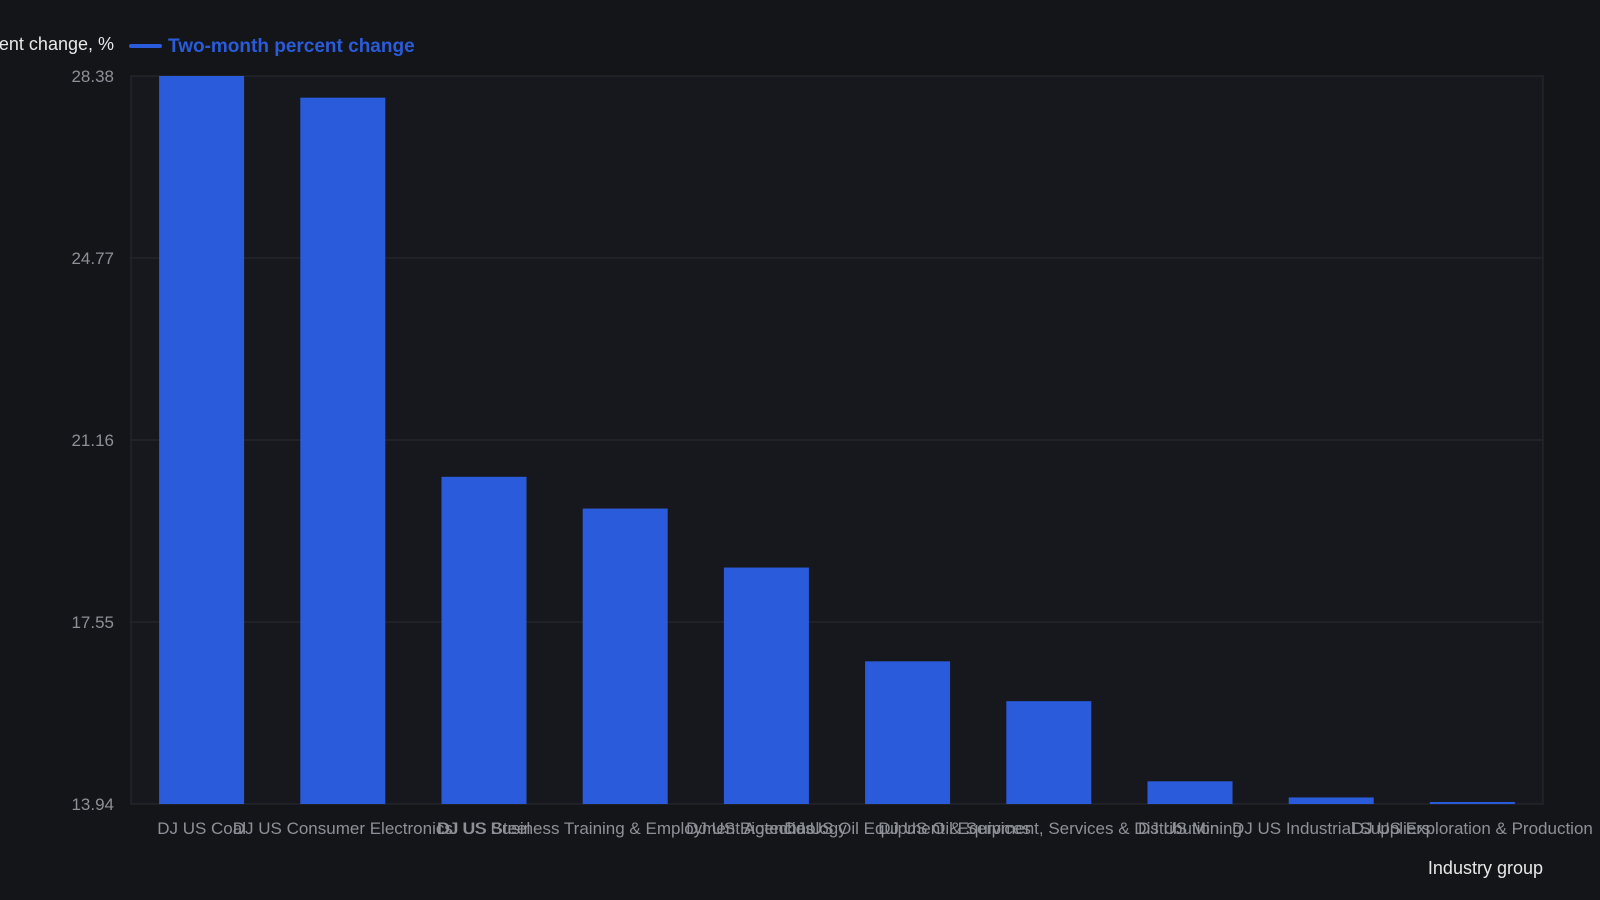 This screenshot has width=1600, height=900. Describe the element at coordinates (92, 76) in the screenshot. I see `y-tick-label: 28.38` at that location.